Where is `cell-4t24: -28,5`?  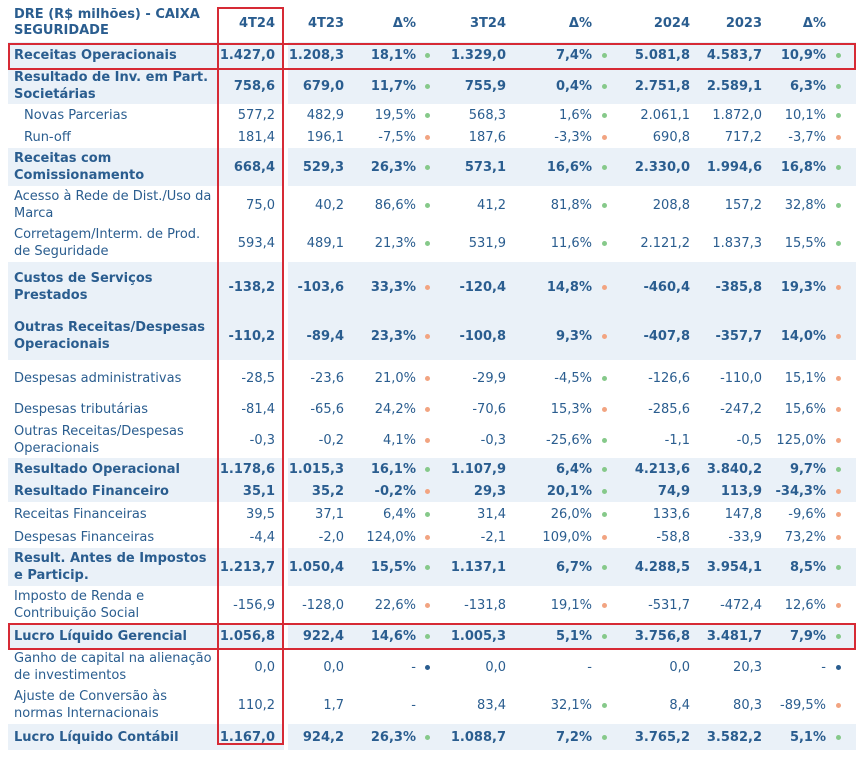 cell-4t24: -28,5 is located at coordinates (258, 378).